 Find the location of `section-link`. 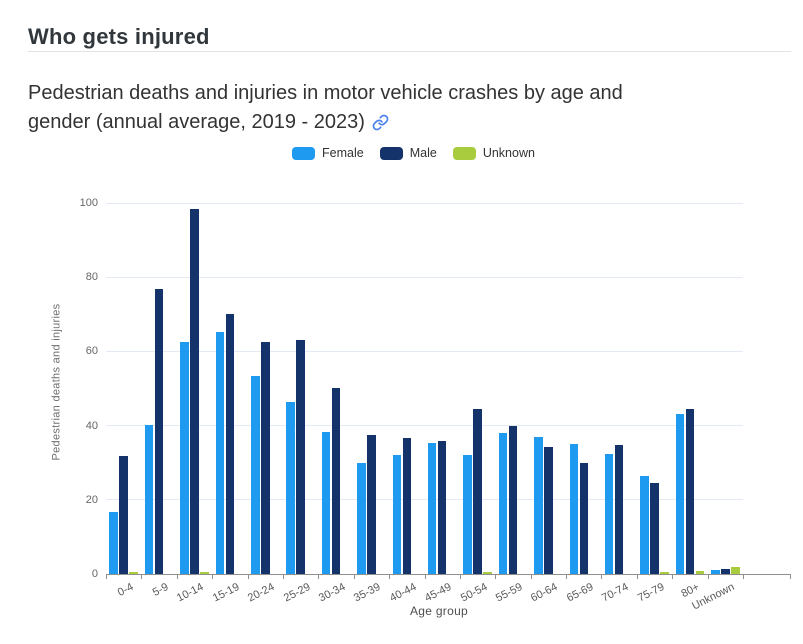

section-link is located at coordinates (380, 122).